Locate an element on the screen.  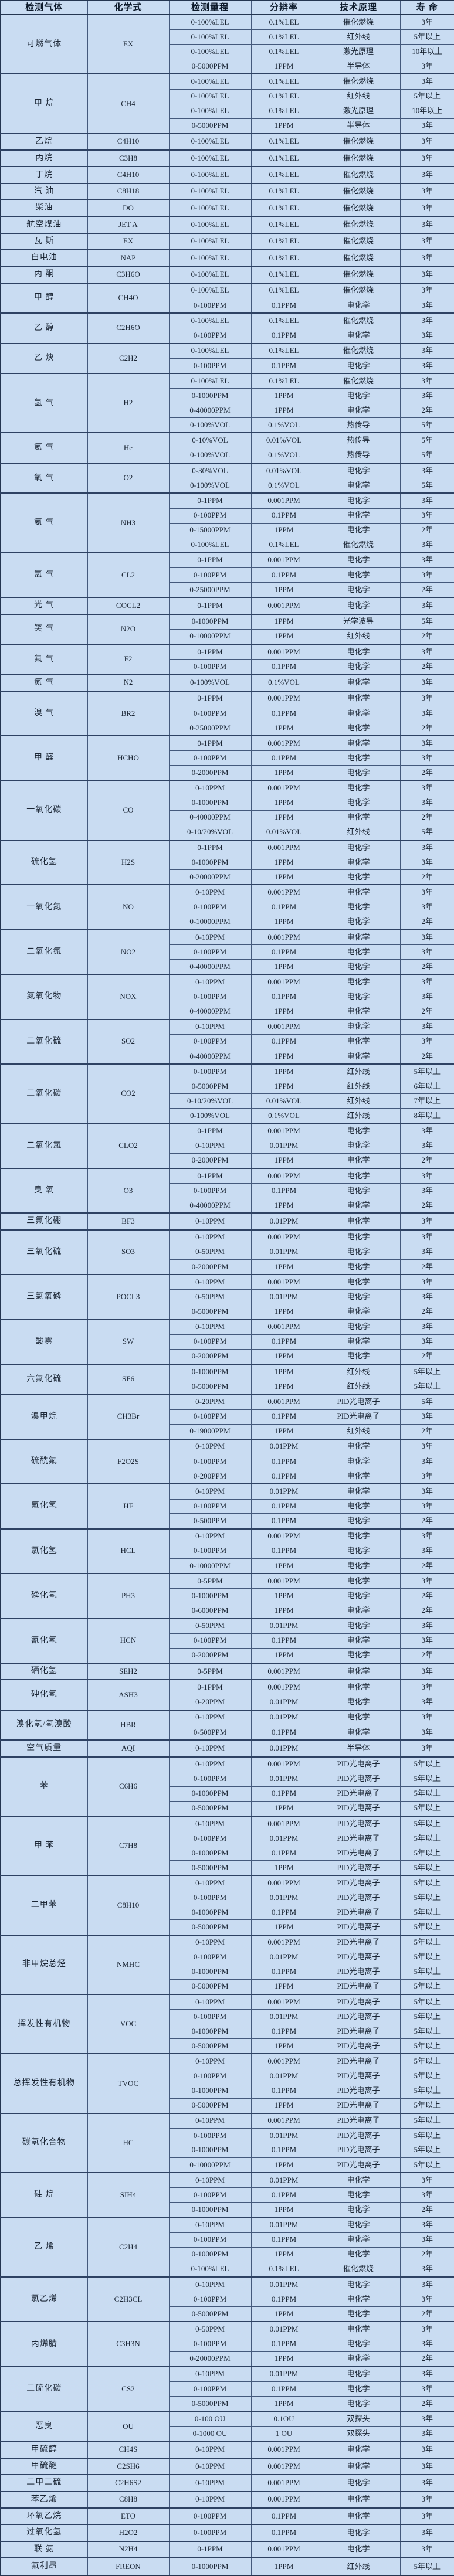
range-cell: 0-2000PPM is located at coordinates (210, 1161).